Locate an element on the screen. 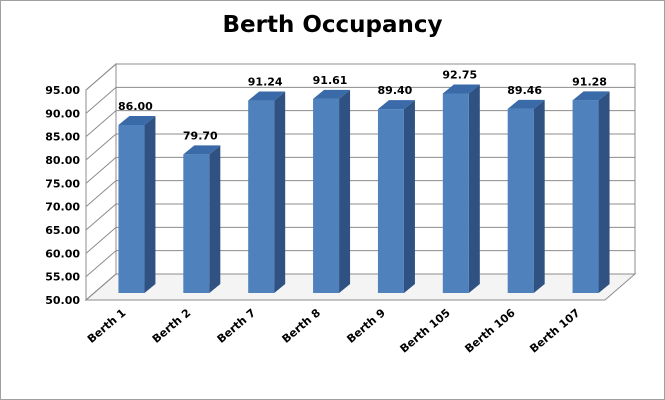  data-label: 91.61 is located at coordinates (330, 80).